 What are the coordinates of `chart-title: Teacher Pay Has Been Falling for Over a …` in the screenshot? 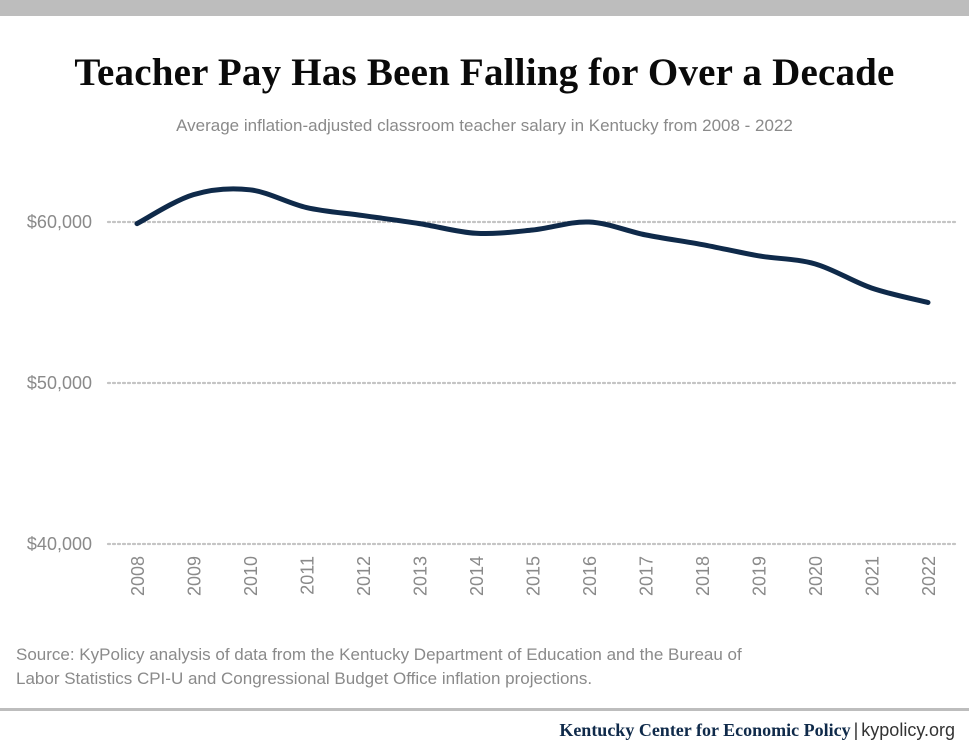 It's located at (484, 72).